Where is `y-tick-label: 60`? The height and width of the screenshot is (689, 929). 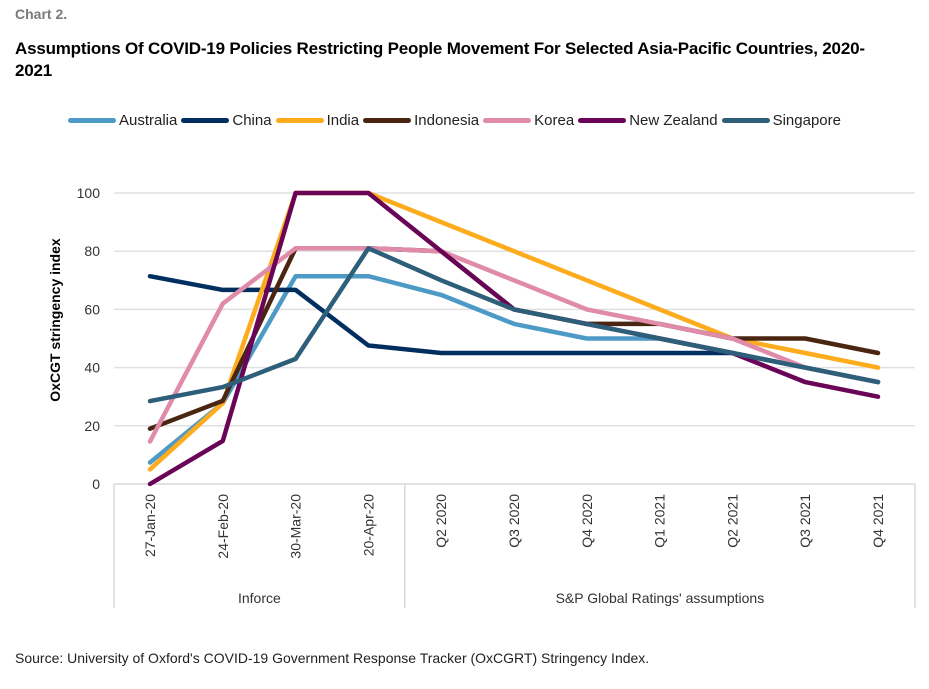
y-tick-label: 60 is located at coordinates (92, 309).